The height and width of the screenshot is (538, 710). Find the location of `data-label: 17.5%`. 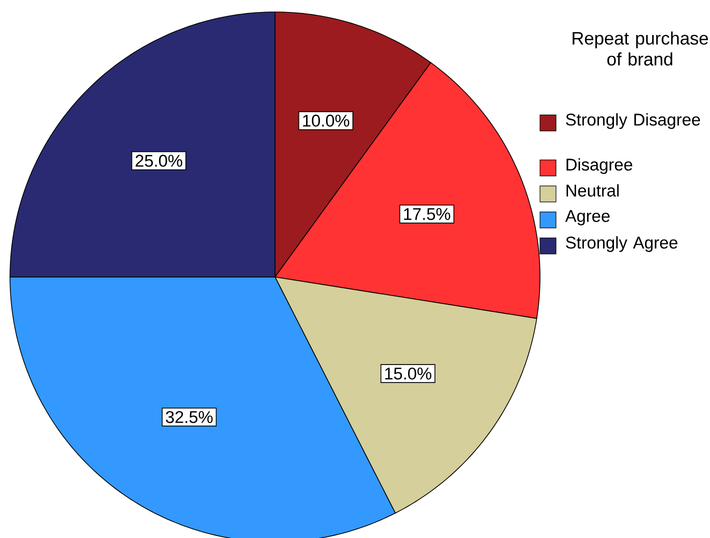

data-label: 17.5% is located at coordinates (427, 214).